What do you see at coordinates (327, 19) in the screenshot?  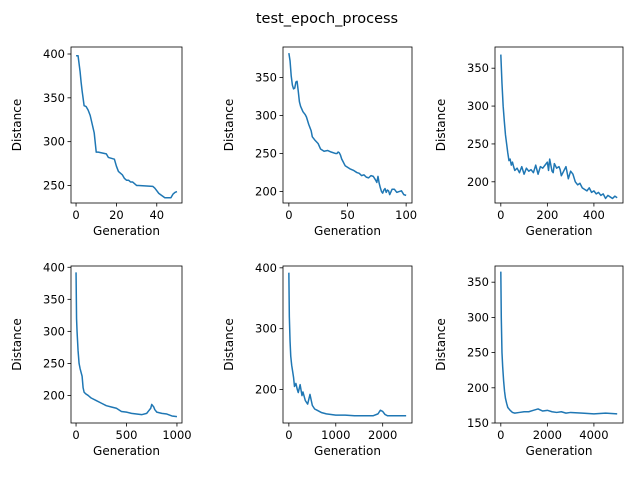 I see `figure-title: test_epoch_process` at bounding box center [327, 19].